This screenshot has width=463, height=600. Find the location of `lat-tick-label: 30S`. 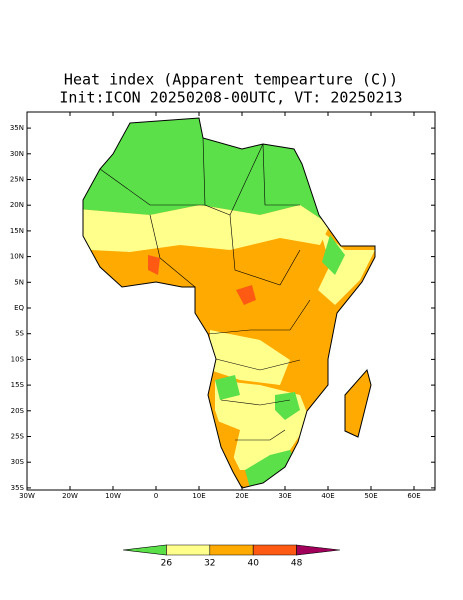

lat-tick-label: 30S is located at coordinates (18, 462).